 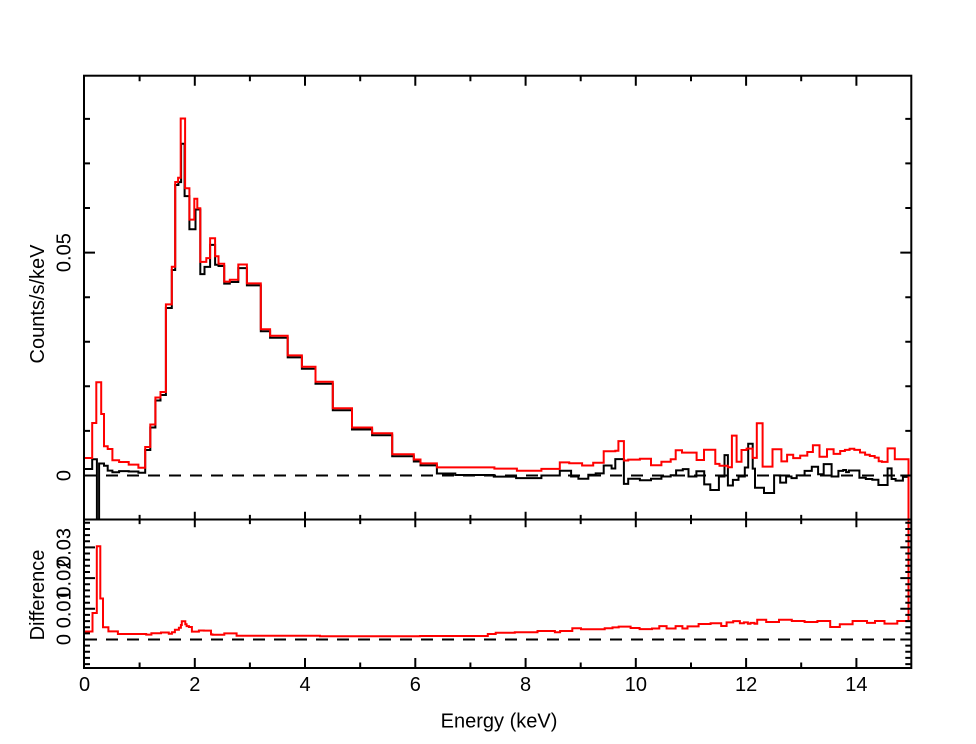 What do you see at coordinates (746, 685) in the screenshot?
I see `svg-text: 12` at bounding box center [746, 685].